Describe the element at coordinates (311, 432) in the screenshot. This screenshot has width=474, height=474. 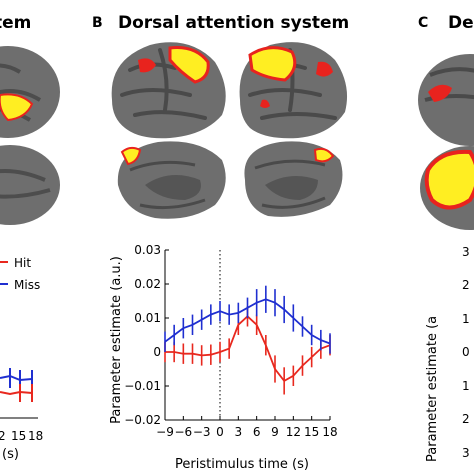
I see `x-tick-label: 15` at that location.